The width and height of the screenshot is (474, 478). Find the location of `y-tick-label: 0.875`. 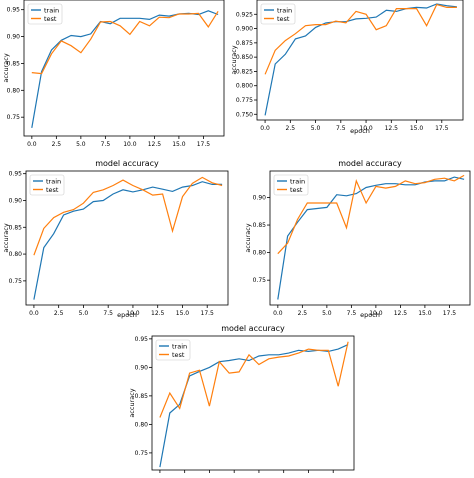

y-tick-label: 0.875 is located at coordinates (244, 43).